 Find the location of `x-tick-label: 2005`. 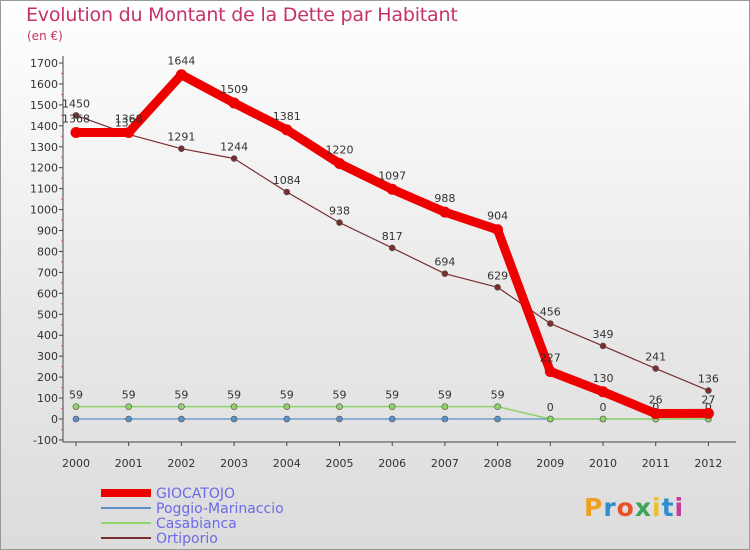

x-tick-label: 2005 is located at coordinates (340, 463).